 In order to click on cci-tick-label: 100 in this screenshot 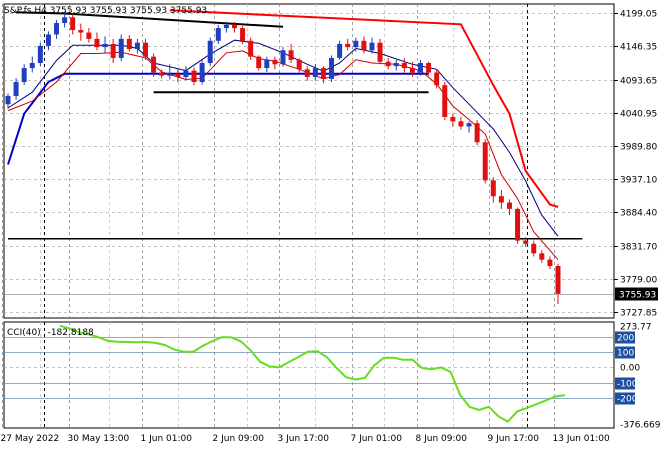, I will do `click(625, 354)`.